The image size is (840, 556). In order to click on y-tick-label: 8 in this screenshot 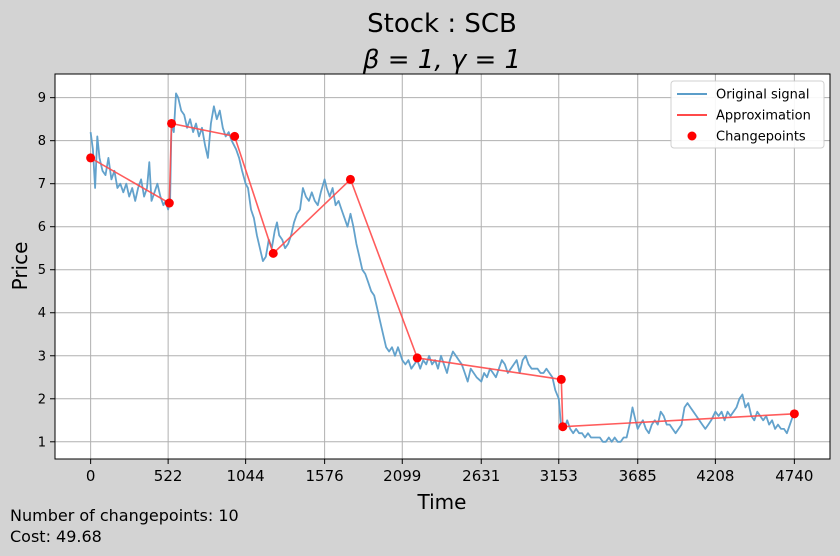, I will do `click(42, 141)`.